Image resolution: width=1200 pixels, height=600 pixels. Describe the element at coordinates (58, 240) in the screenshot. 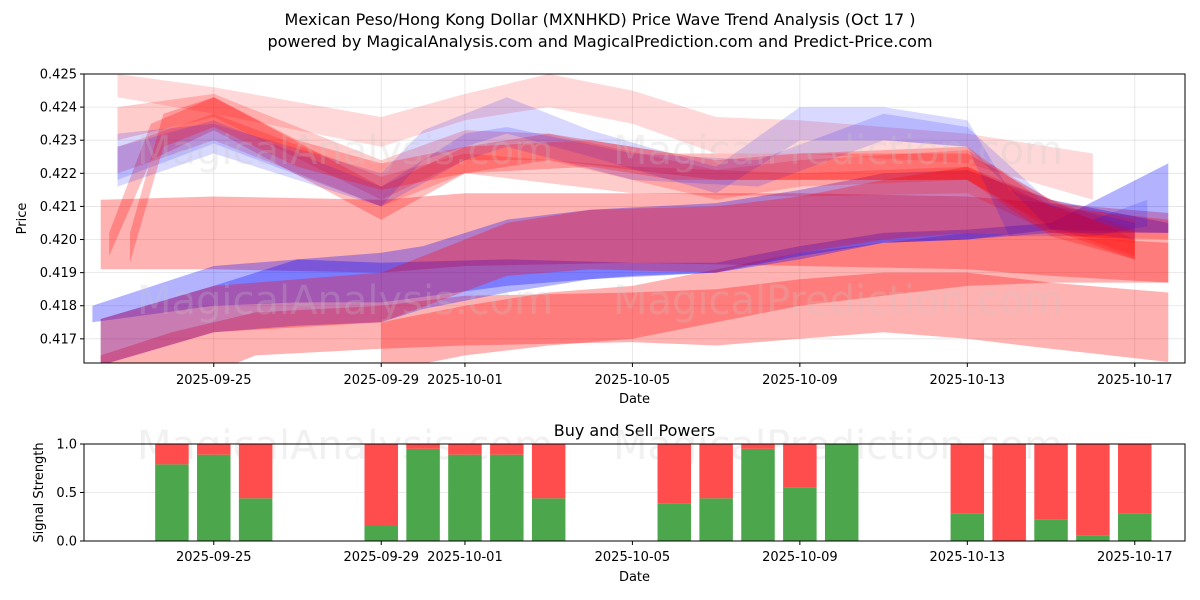

I see `main-y-tick-label: 0.420` at that location.